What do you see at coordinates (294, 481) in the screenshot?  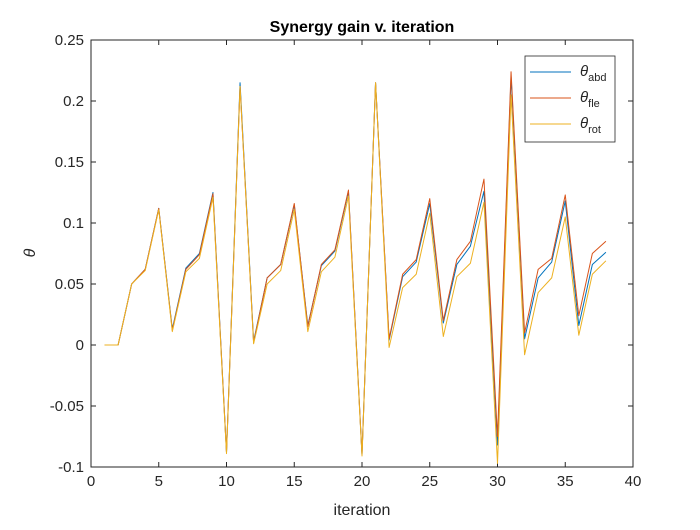 I see `x-tick-label: 15` at bounding box center [294, 481].